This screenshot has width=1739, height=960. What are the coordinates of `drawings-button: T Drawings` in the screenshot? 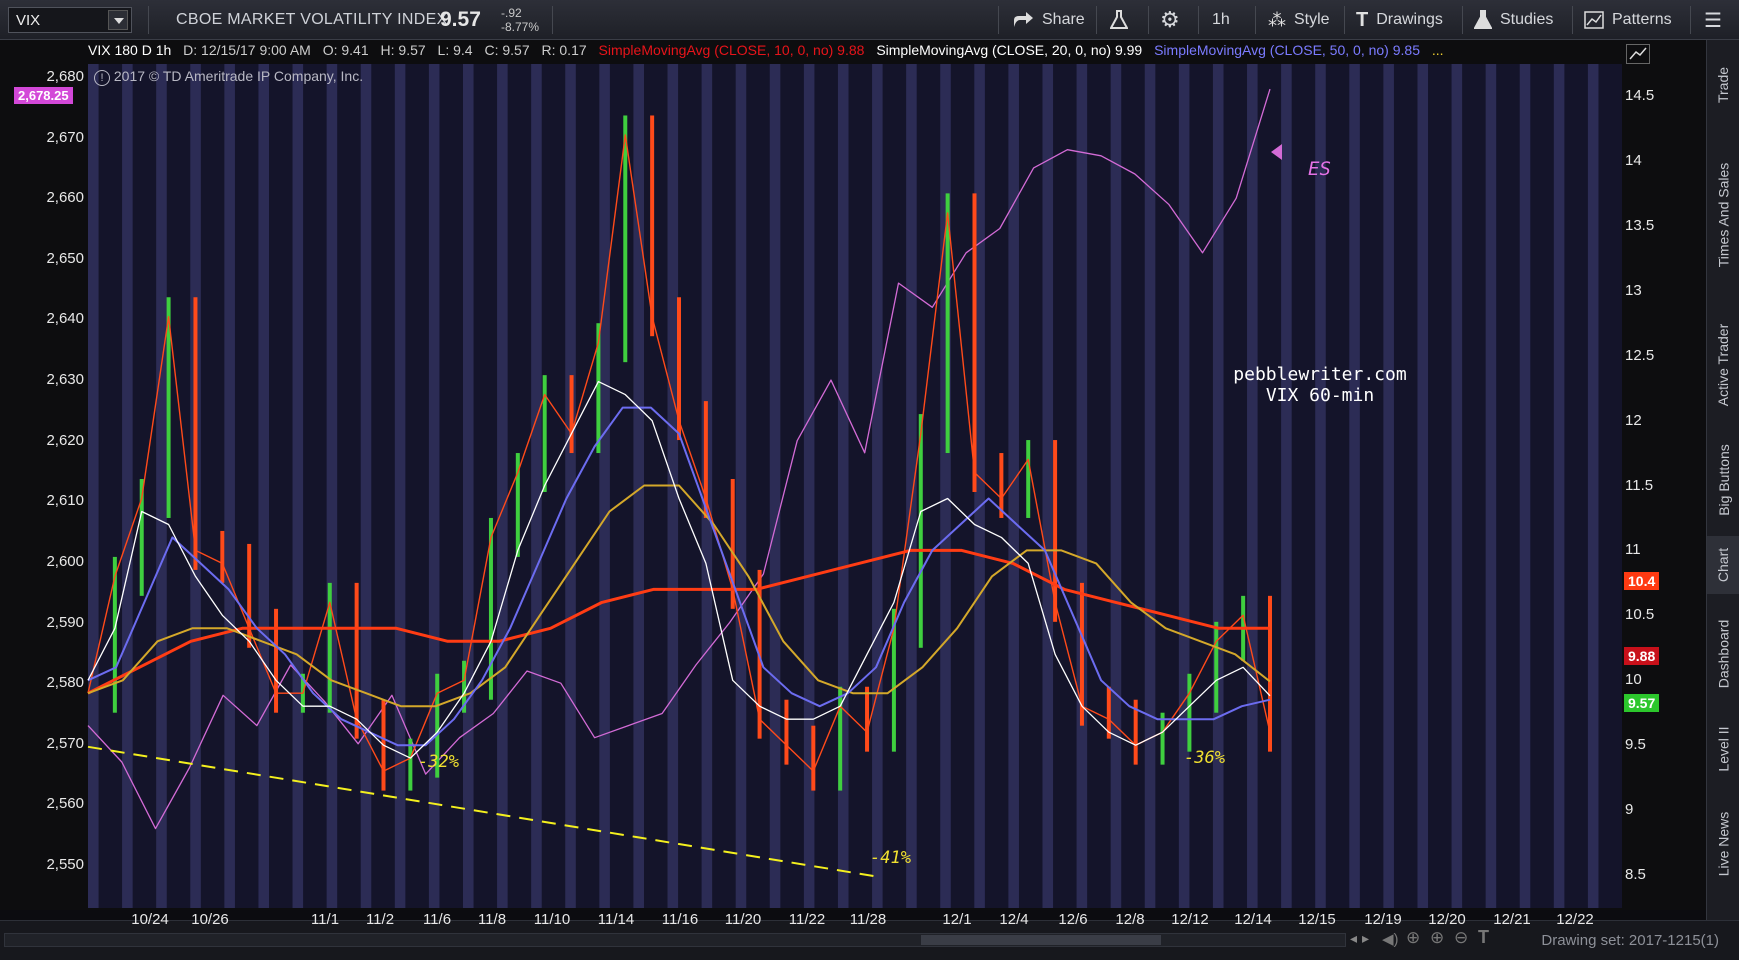 It's located at (1399, 20).